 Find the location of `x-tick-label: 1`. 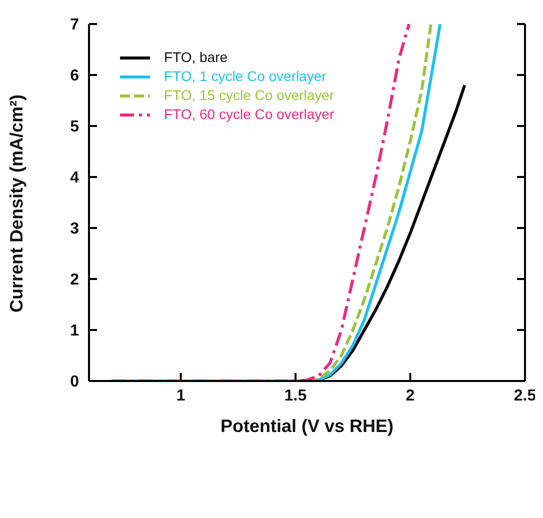

x-tick-label: 1 is located at coordinates (181, 395).